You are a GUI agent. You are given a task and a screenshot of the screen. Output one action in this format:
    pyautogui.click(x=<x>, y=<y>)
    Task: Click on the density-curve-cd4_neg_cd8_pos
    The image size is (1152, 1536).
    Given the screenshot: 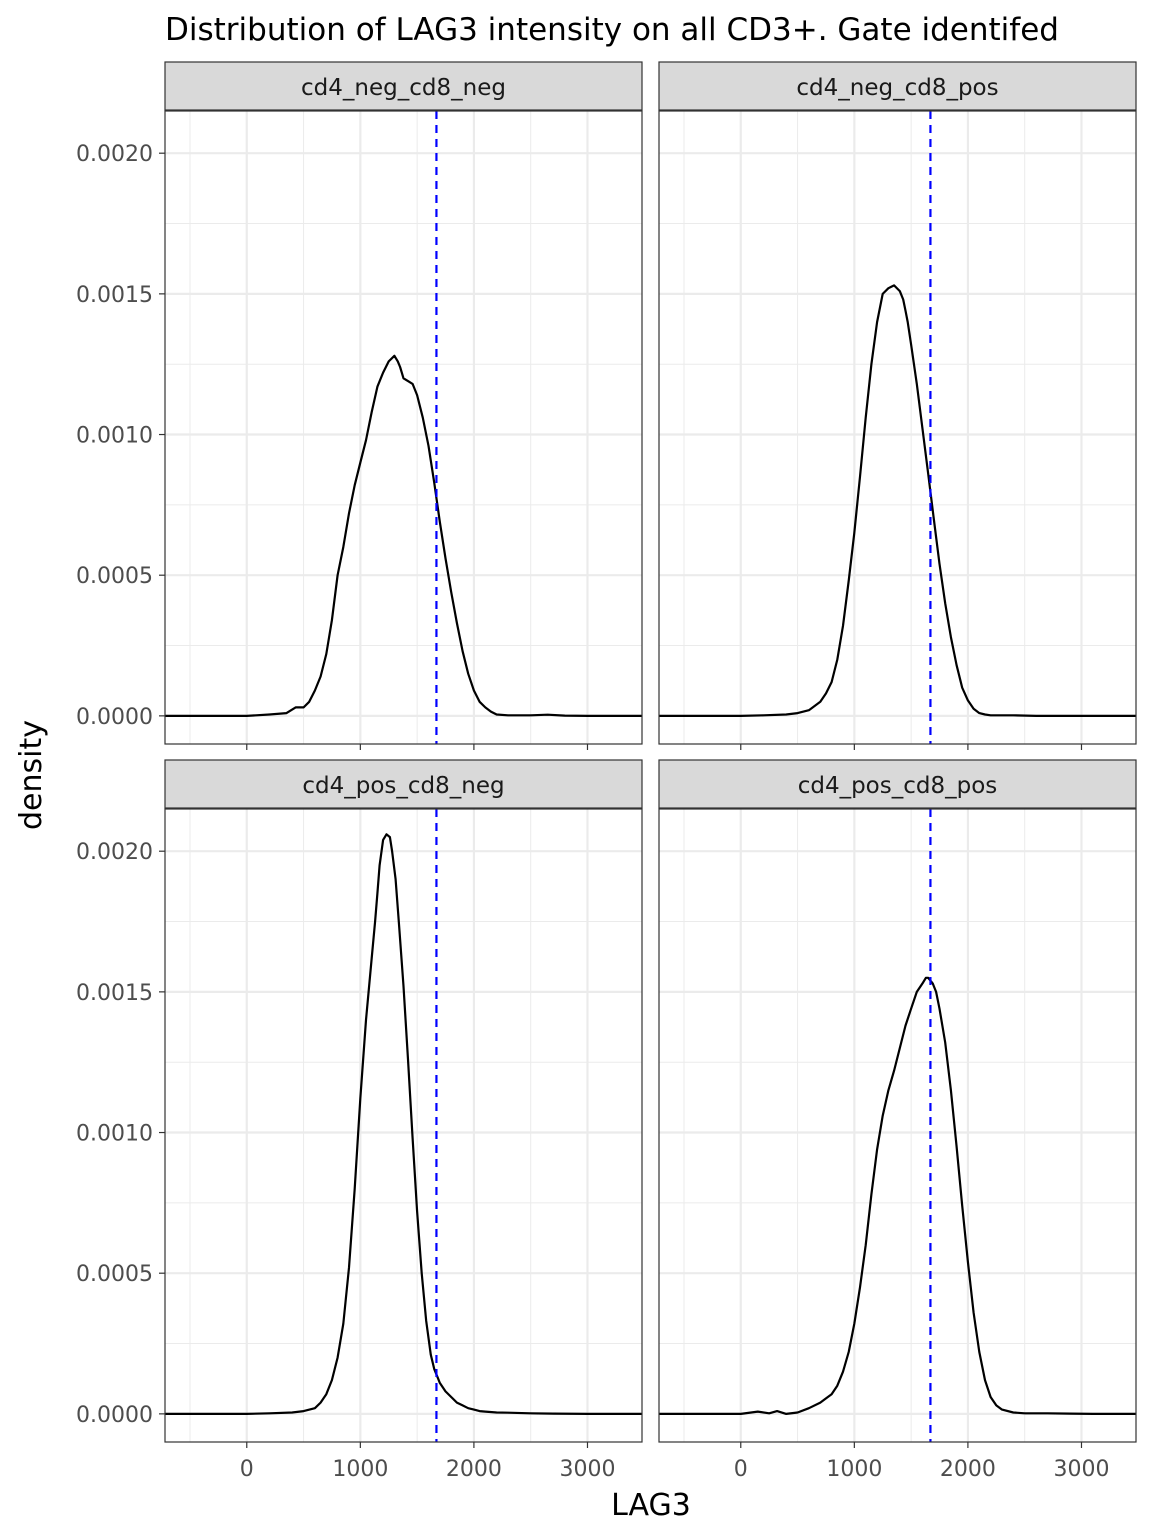 What is the action you would take?
    pyautogui.click(x=897, y=501)
    